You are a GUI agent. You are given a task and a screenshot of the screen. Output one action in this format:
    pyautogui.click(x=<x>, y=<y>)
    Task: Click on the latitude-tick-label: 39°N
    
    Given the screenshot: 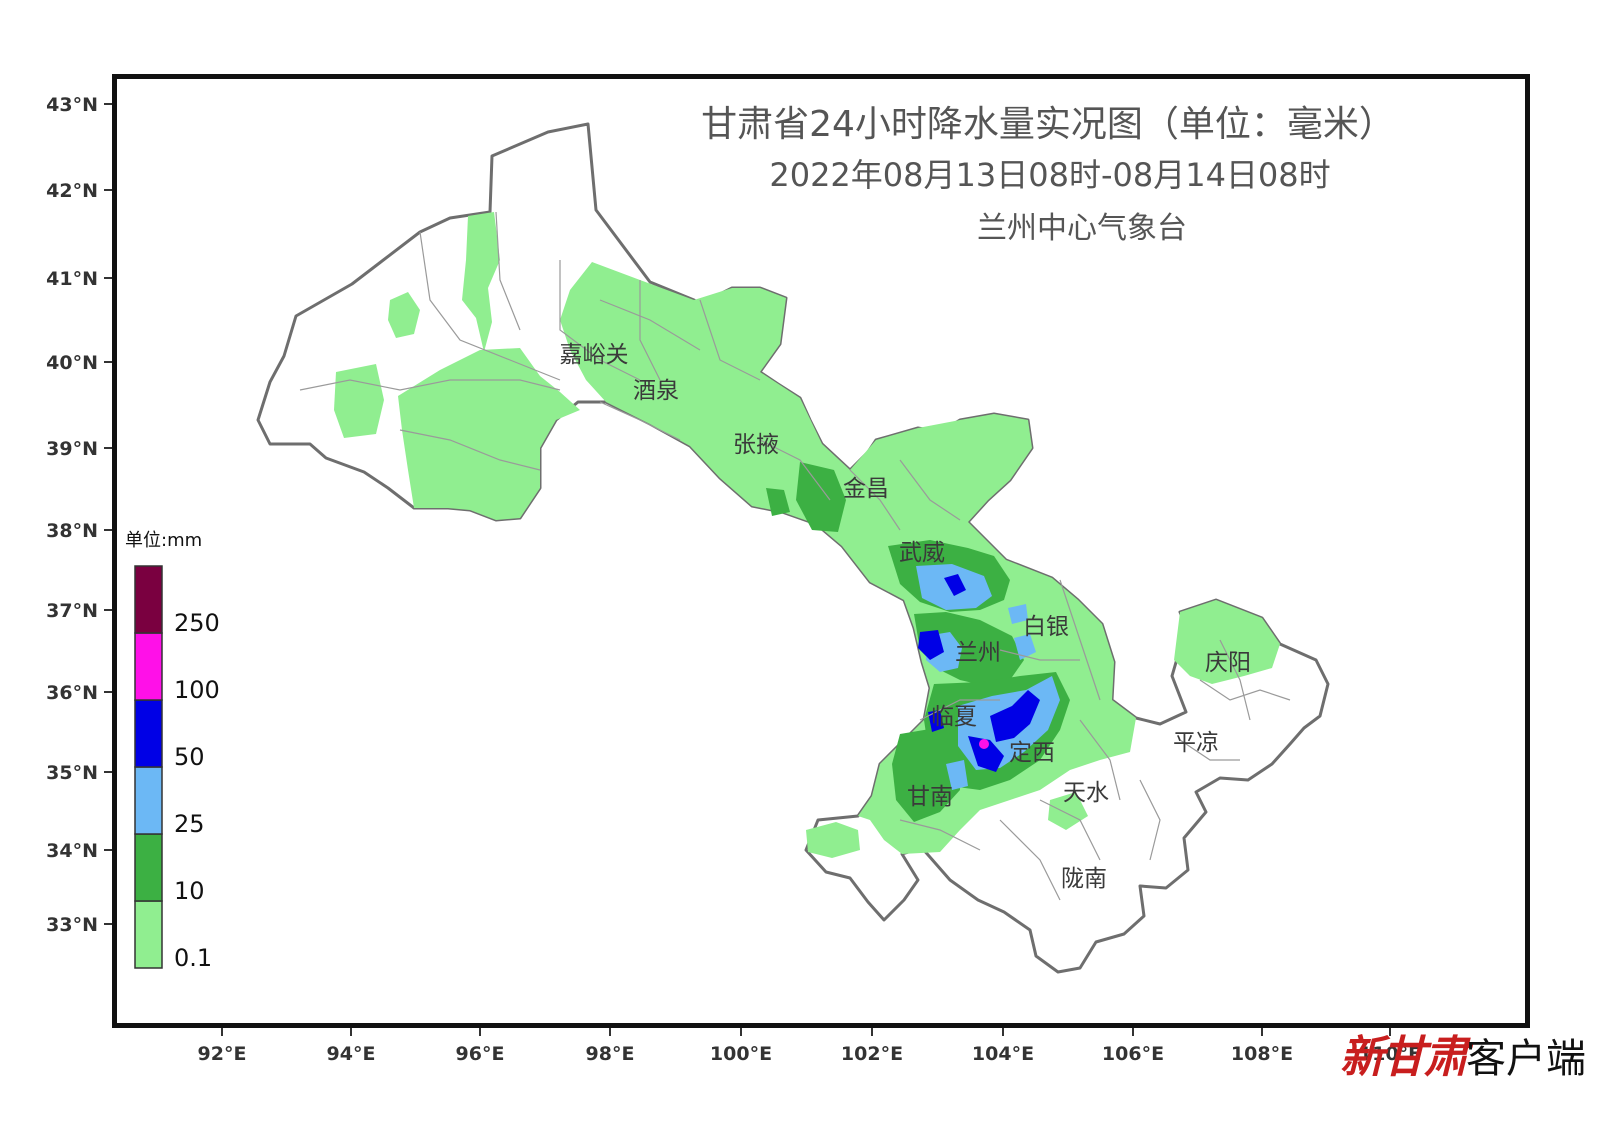 What is the action you would take?
    pyautogui.click(x=72, y=449)
    